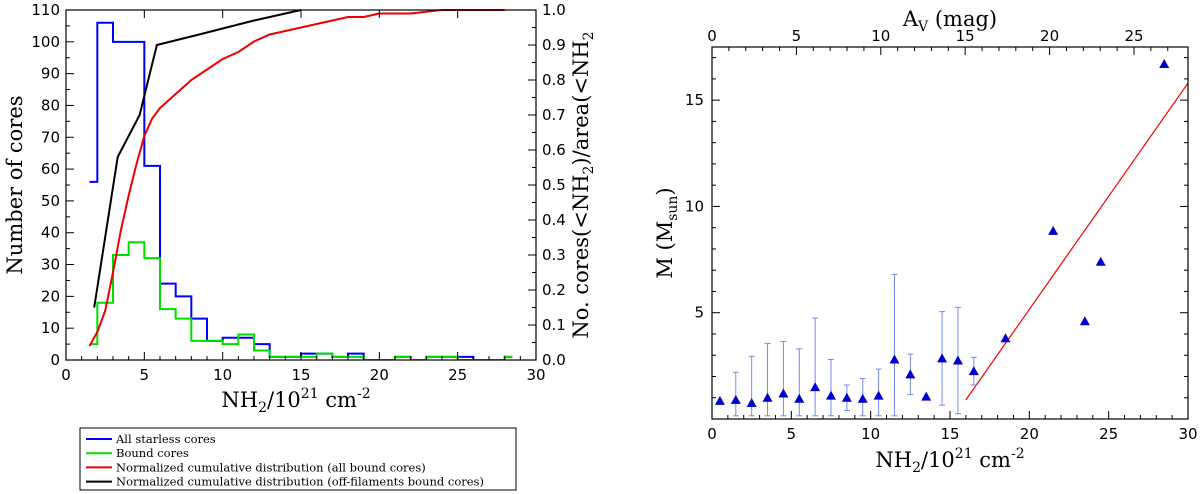  Describe the element at coordinates (152, 453) in the screenshot. I see `legend-label: Bound cores` at that location.